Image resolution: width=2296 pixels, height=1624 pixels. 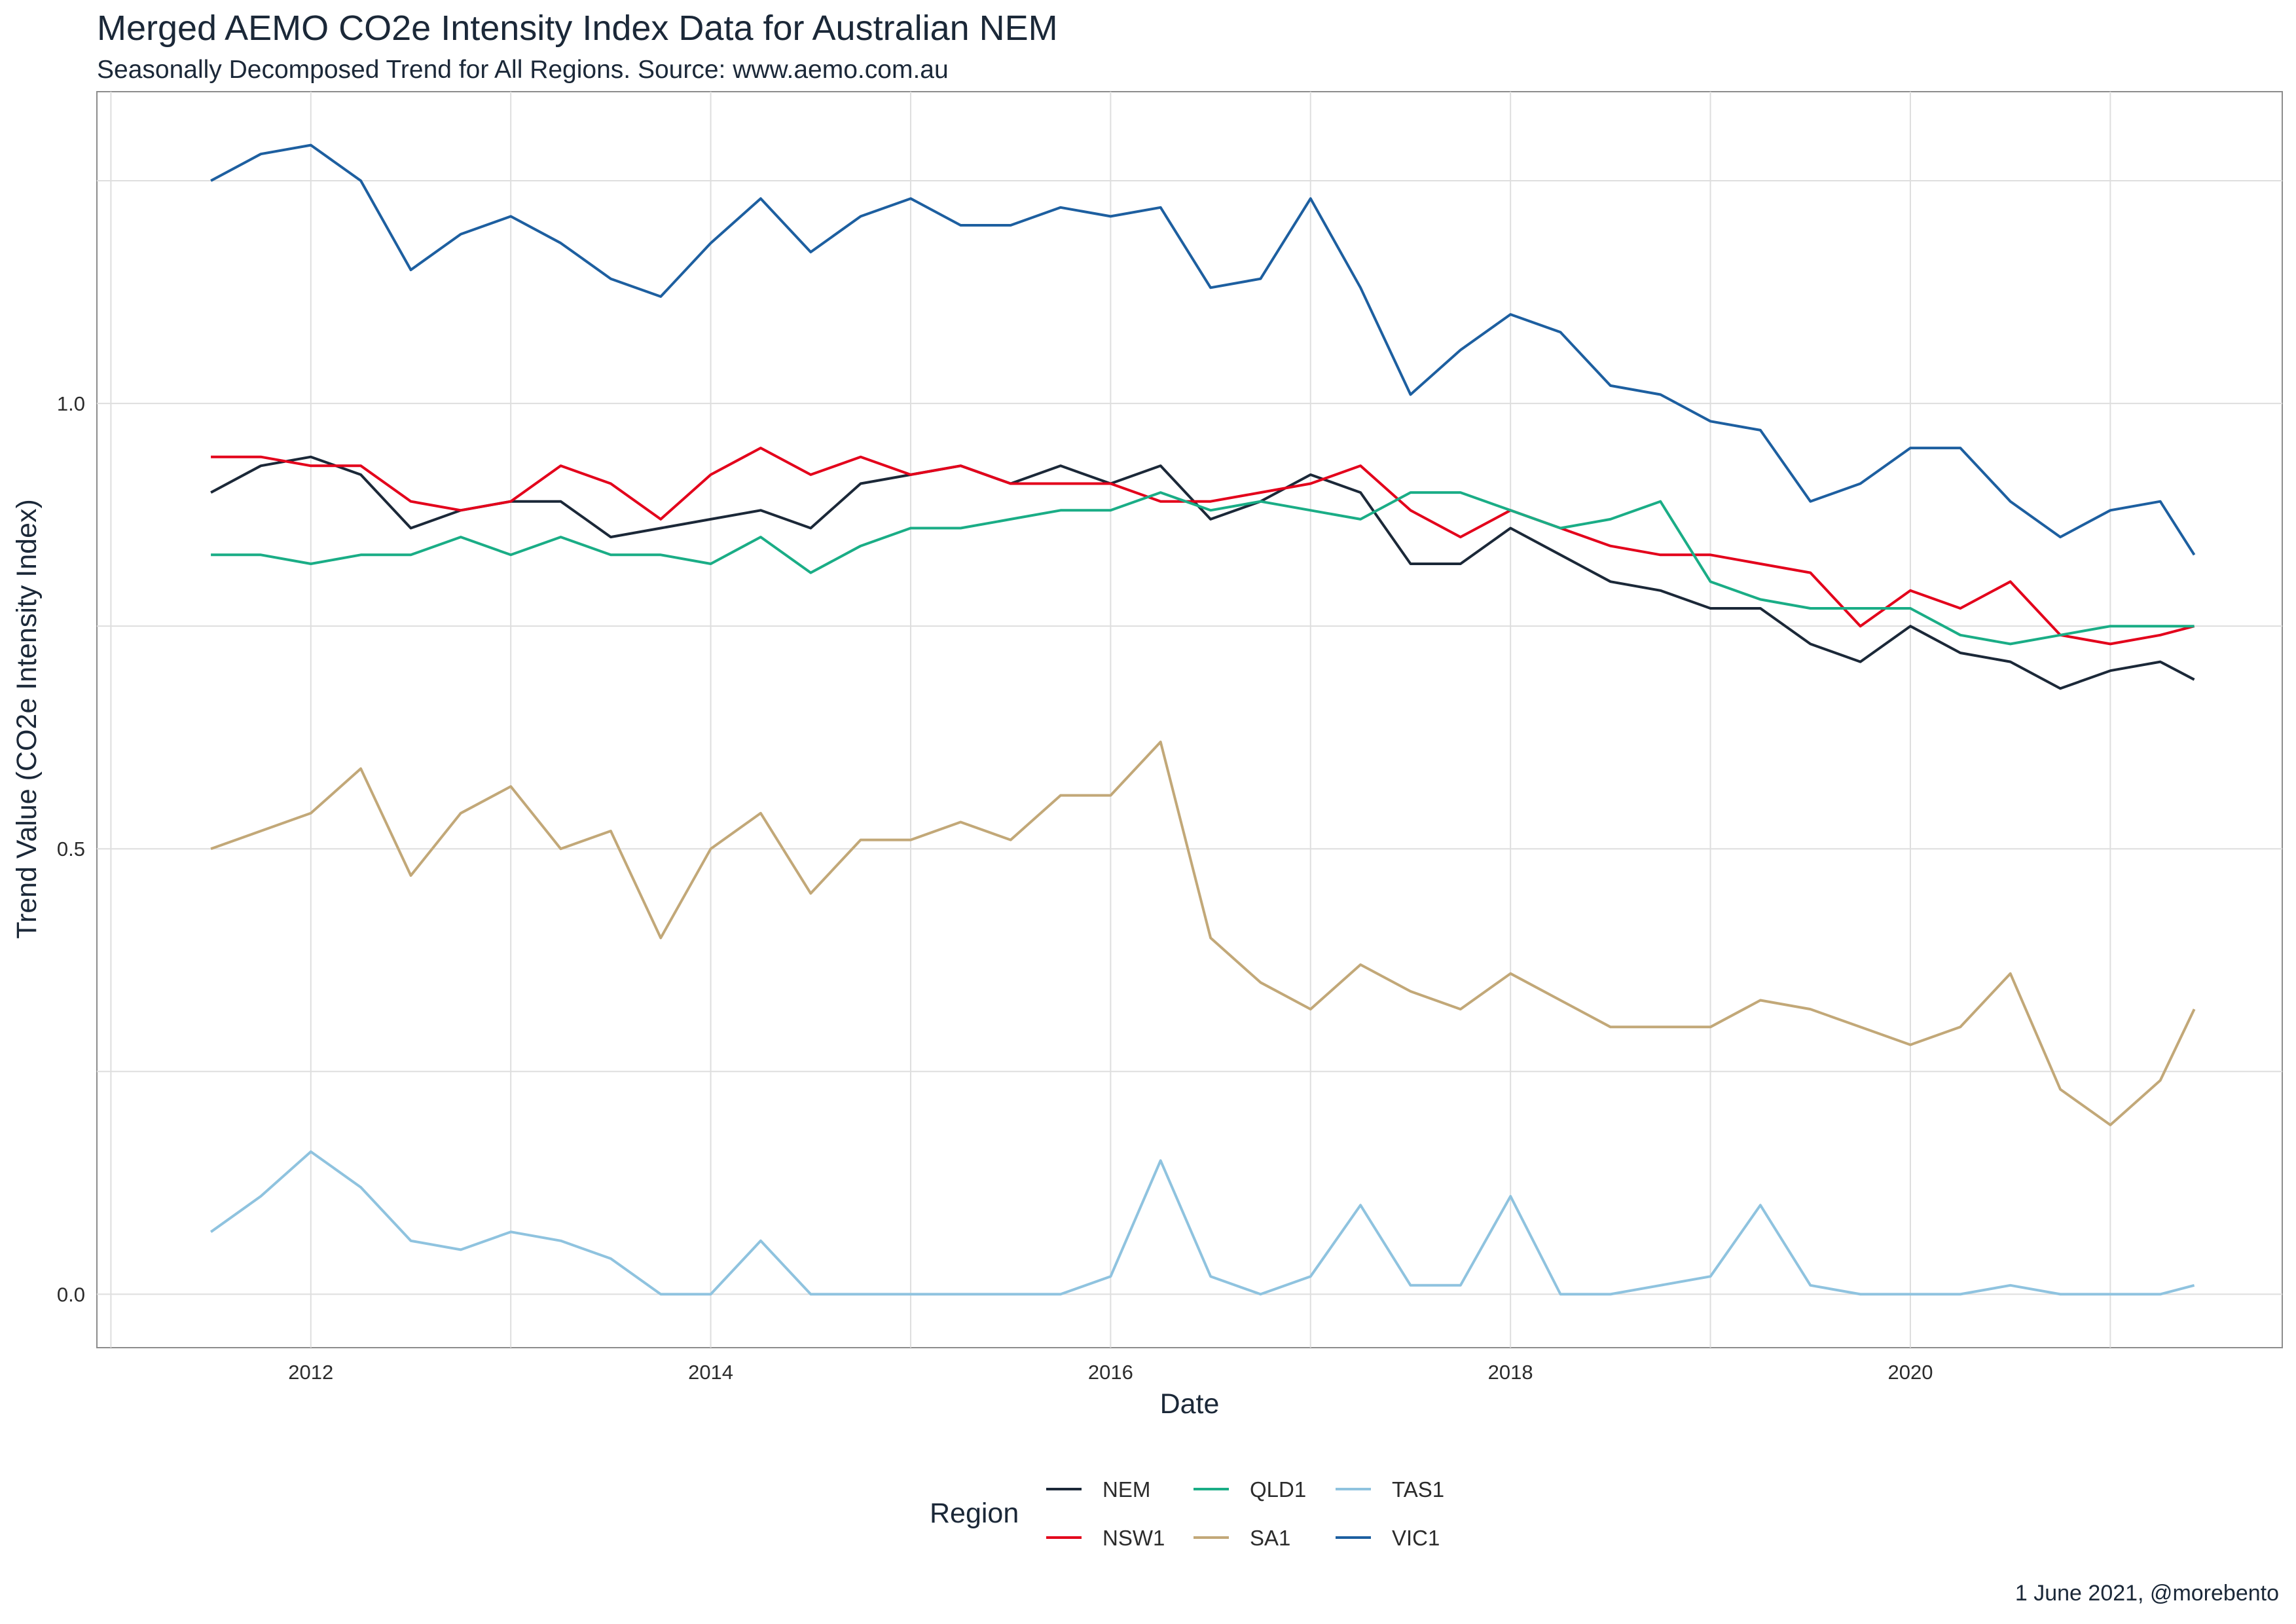 I want to click on caption: 1 June 2021, @morebento, so click(x=2146, y=1593).